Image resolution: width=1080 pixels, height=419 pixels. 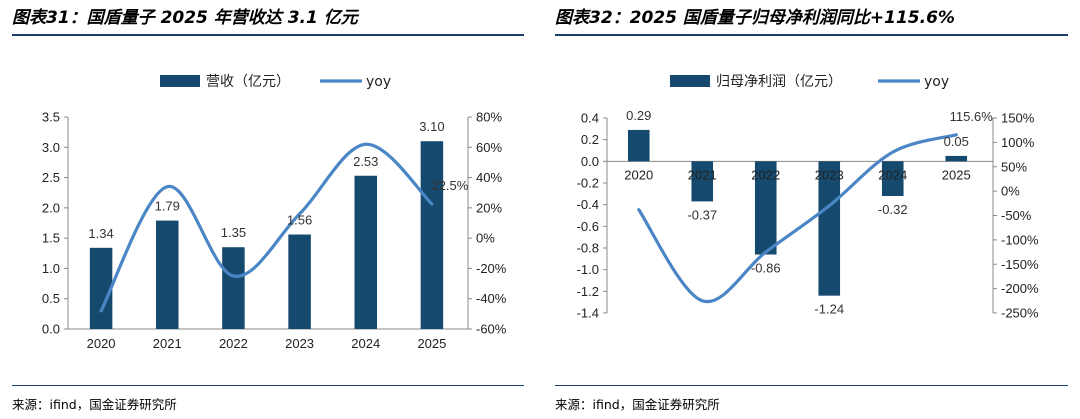 I want to click on yoy-data-label: 115.6%, so click(x=972, y=116).